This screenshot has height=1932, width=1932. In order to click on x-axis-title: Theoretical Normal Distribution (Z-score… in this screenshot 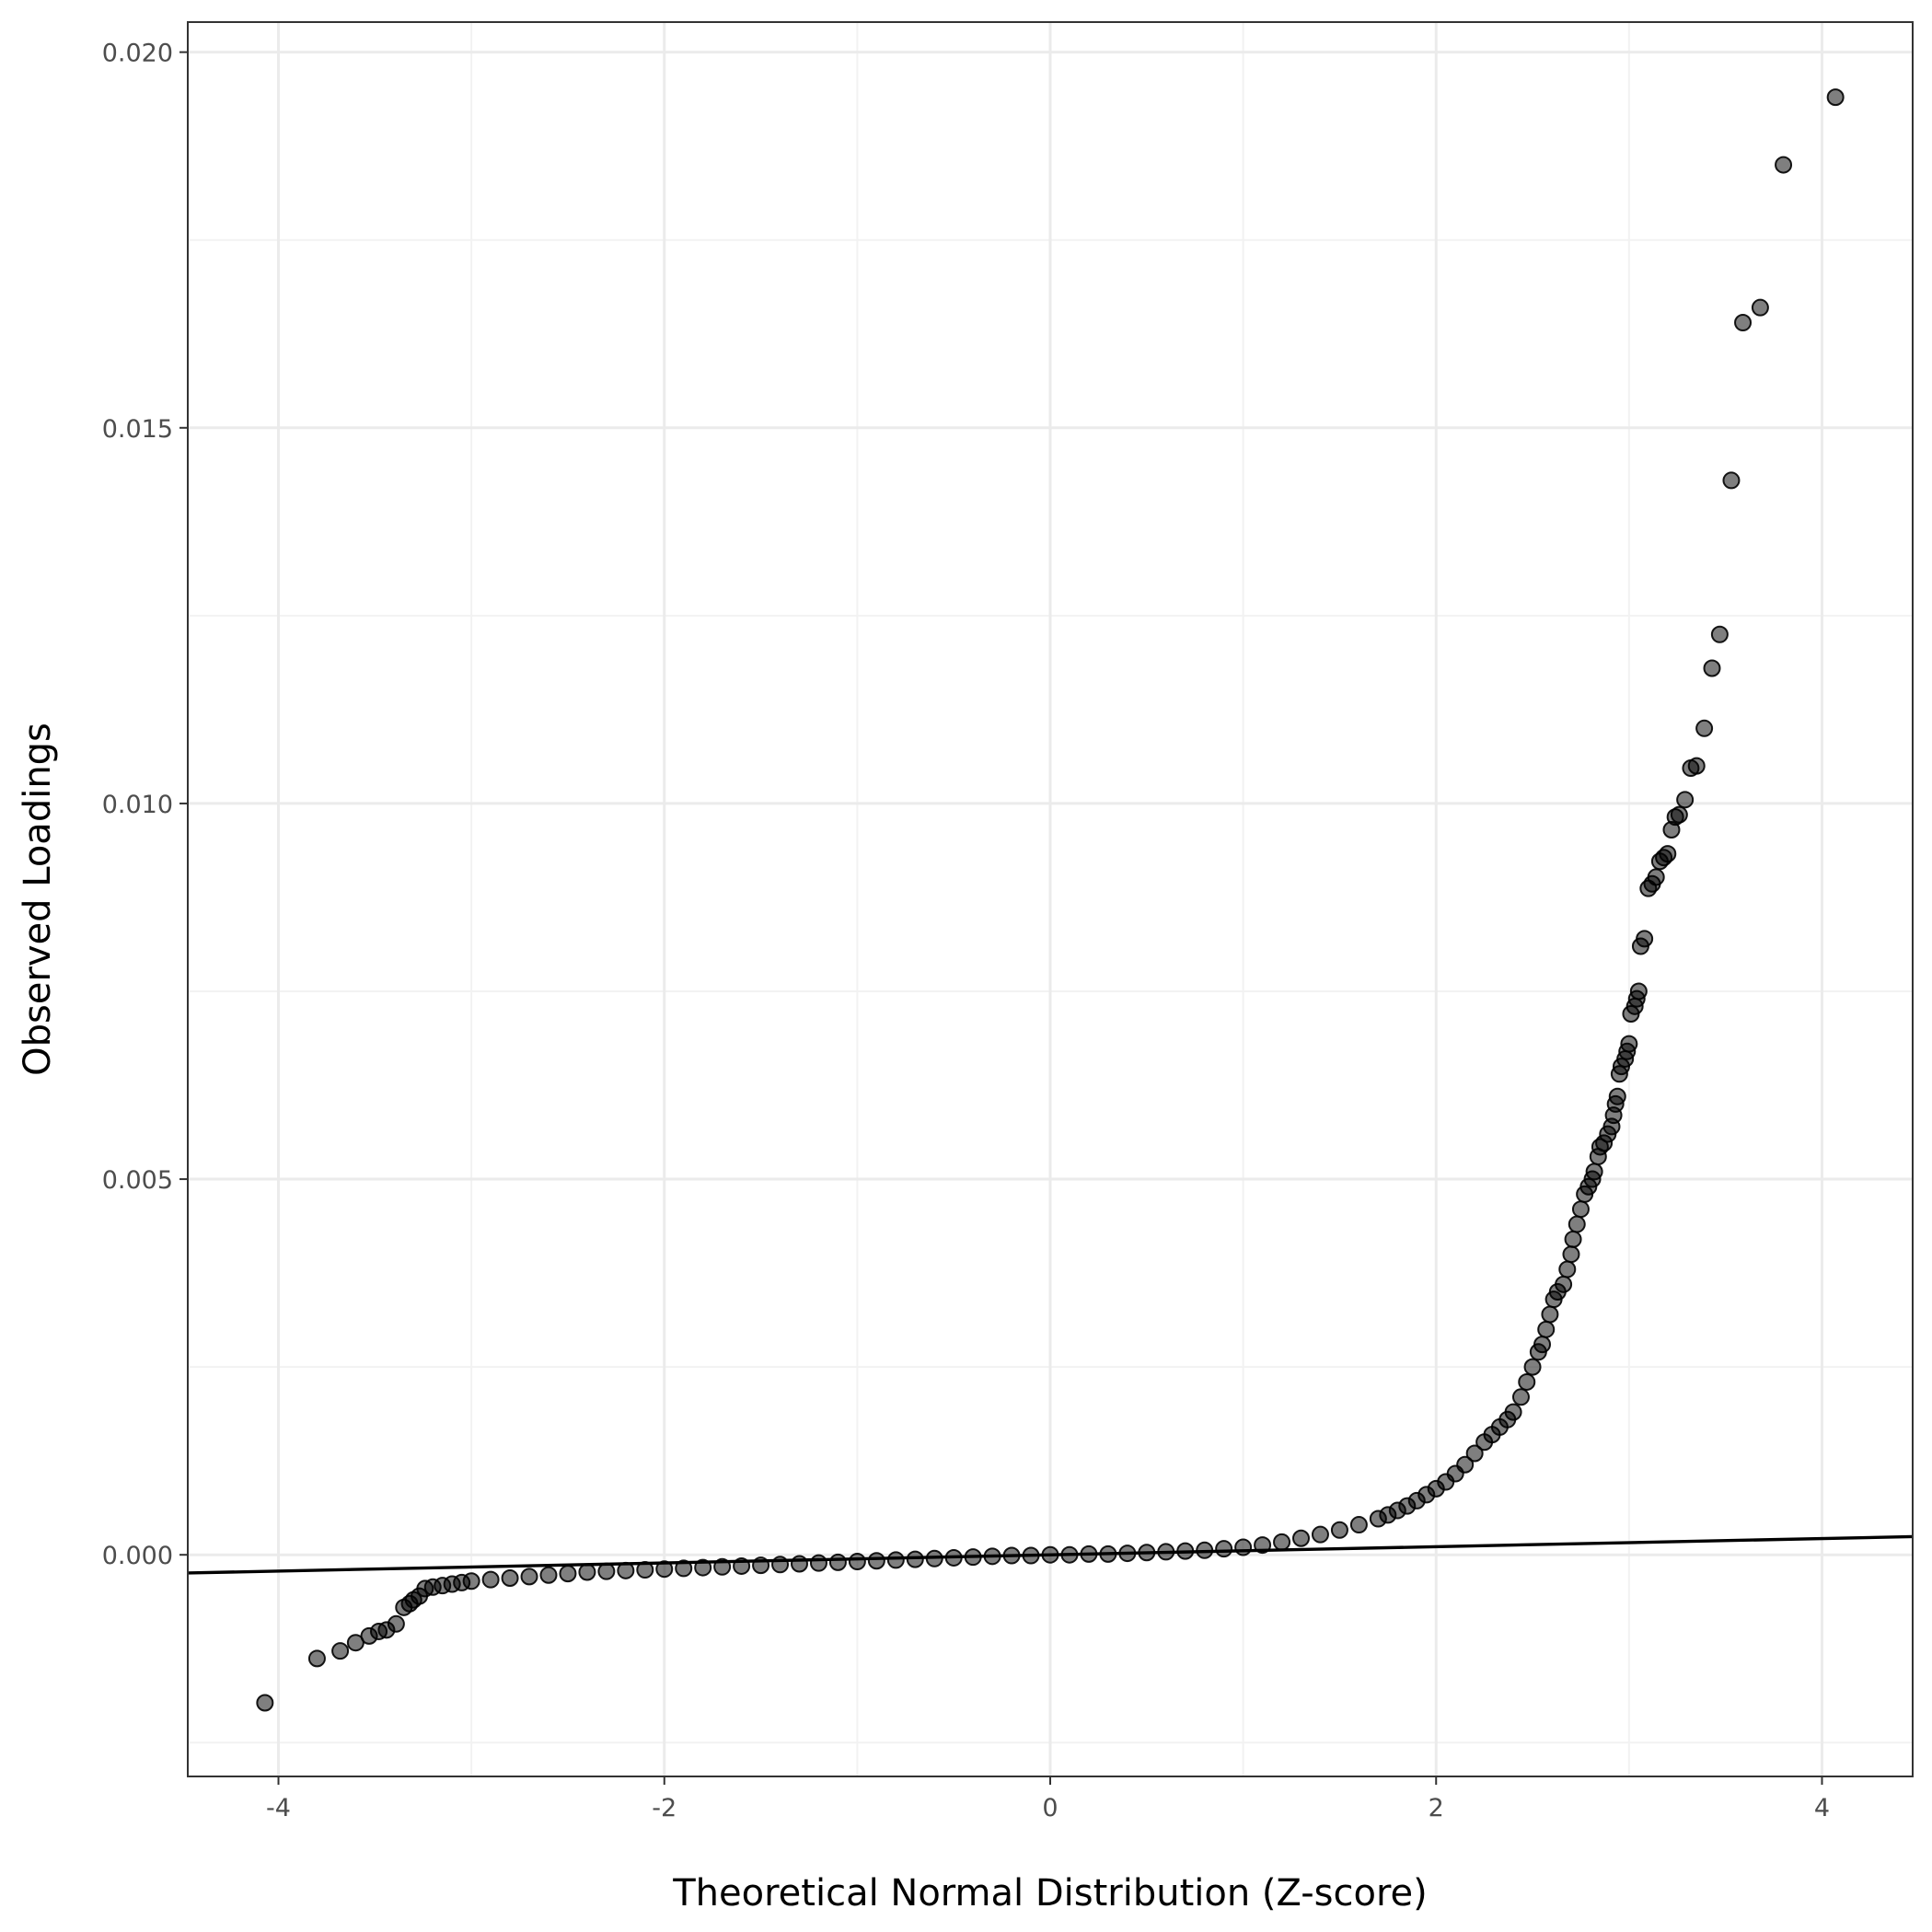, I will do `click(1050, 1894)`.